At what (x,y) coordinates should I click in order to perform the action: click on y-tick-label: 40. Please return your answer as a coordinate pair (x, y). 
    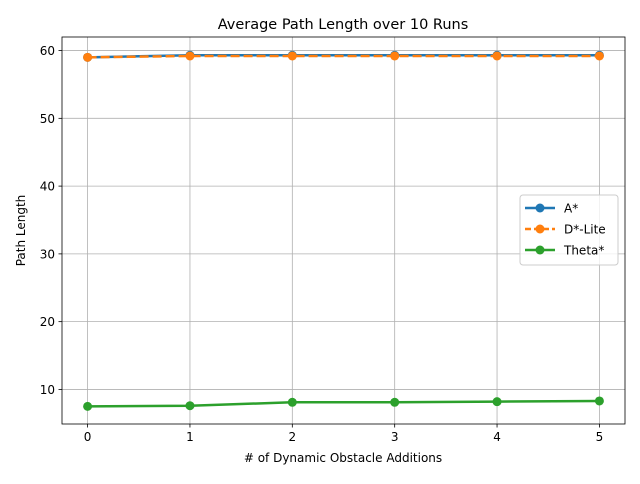
    Looking at the image, I should click on (47, 187).